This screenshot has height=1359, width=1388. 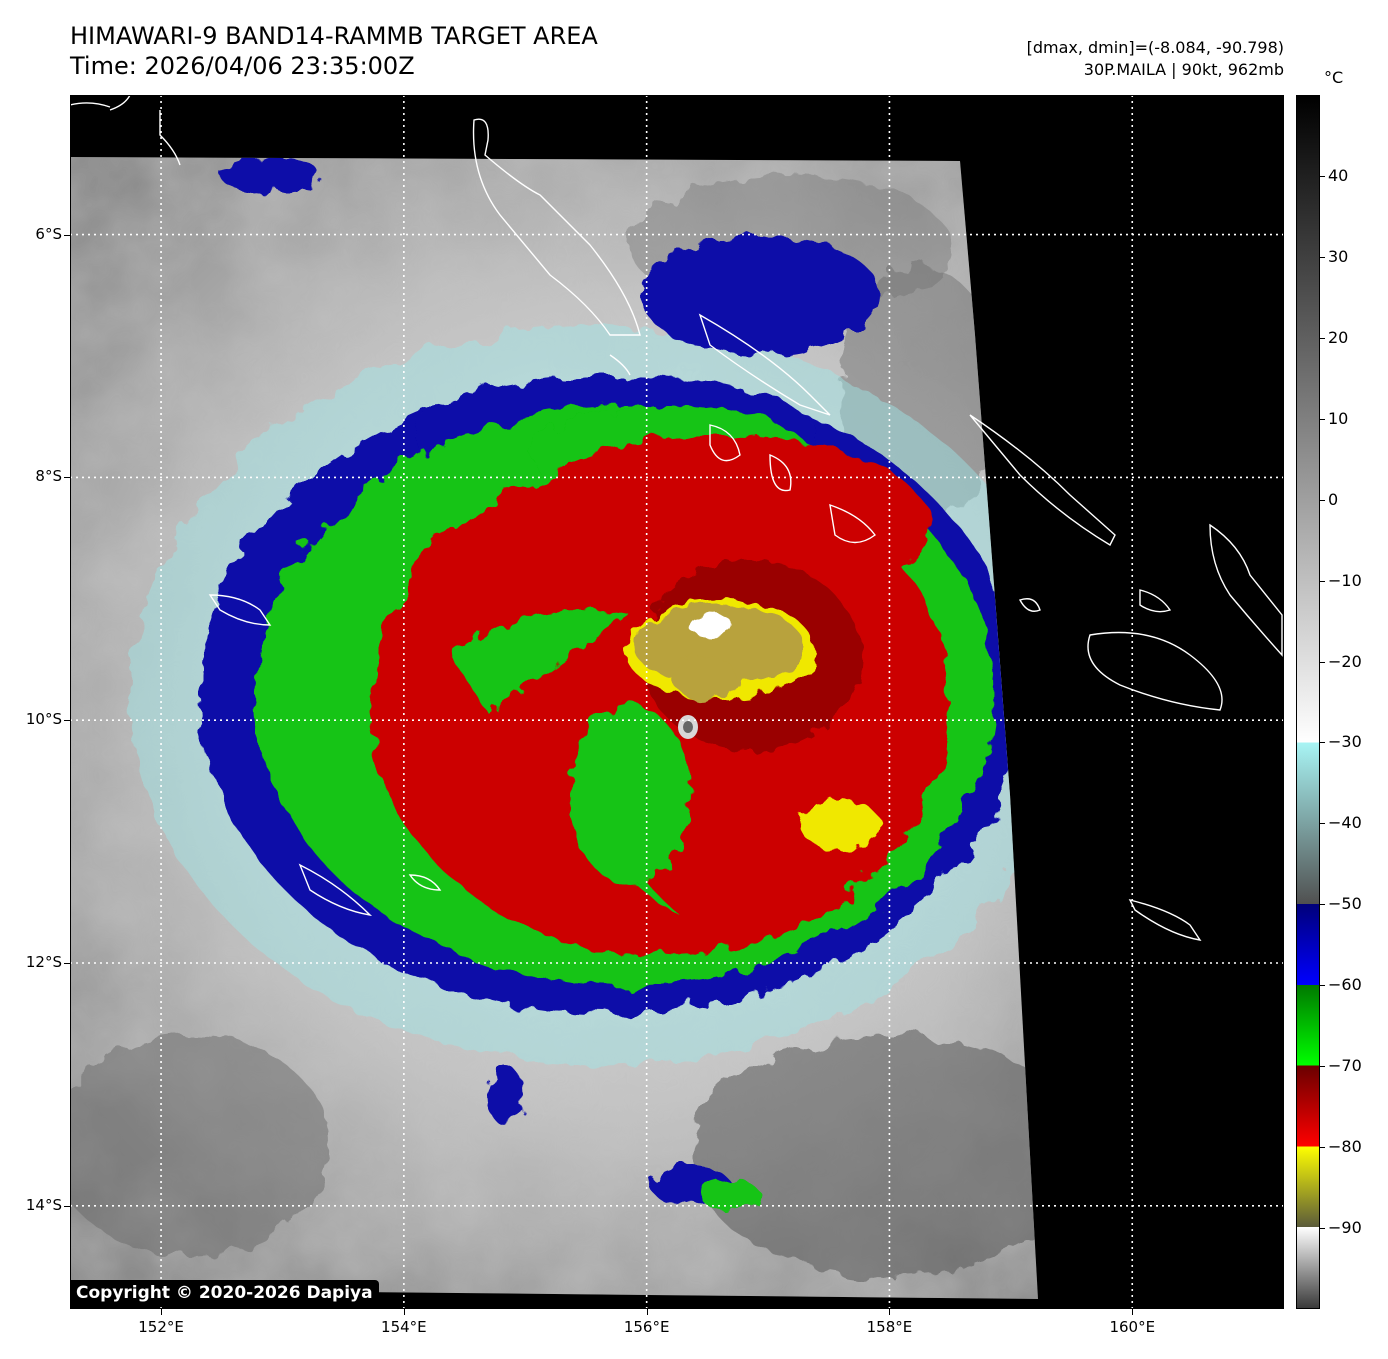 I want to click on colorbar-tick-label: −60, so click(x=1345, y=985).